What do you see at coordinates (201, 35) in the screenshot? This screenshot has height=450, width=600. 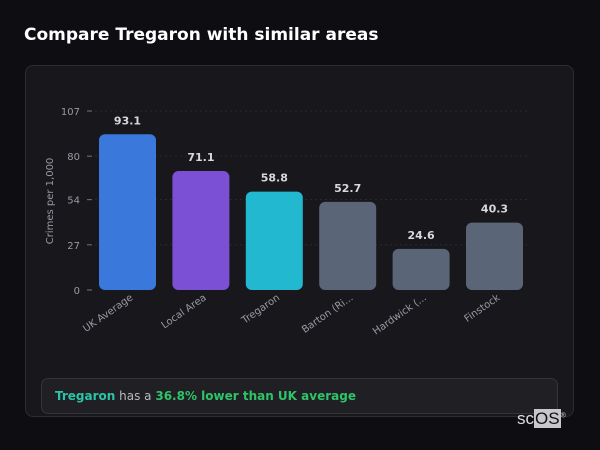 I see `page-title: Compare Tregaron with similar areas` at bounding box center [201, 35].